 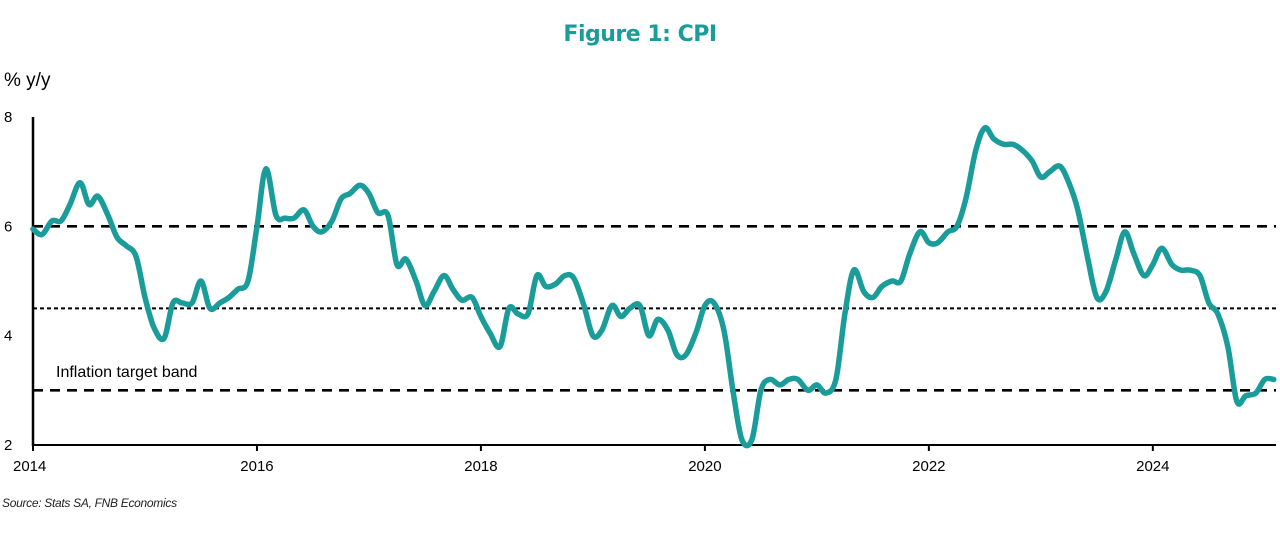 What do you see at coordinates (29, 466) in the screenshot?
I see `x-tick-label-2014: 2014` at bounding box center [29, 466].